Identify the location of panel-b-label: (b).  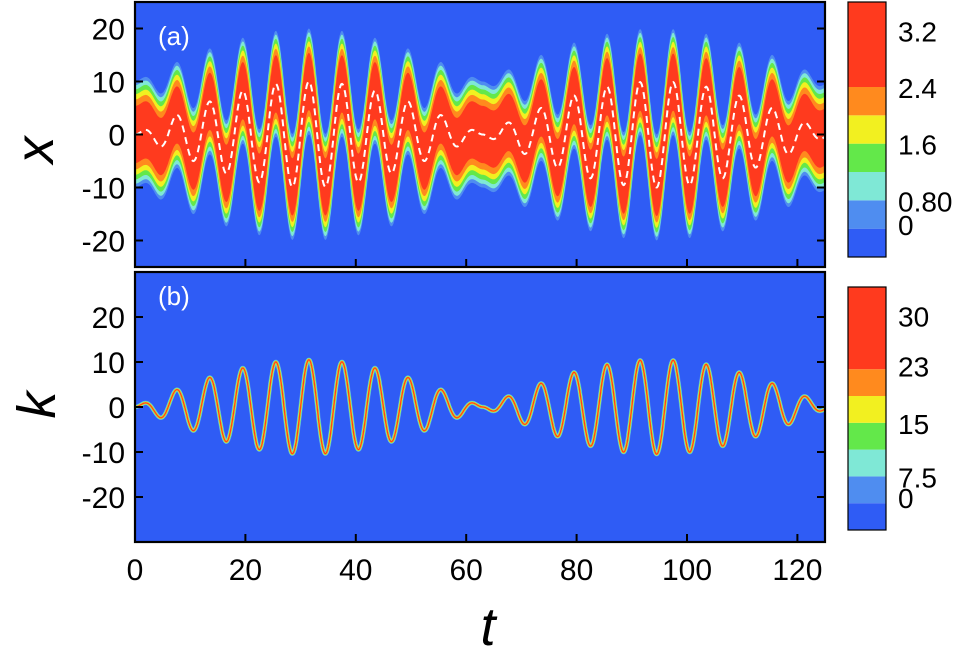
(174, 296).